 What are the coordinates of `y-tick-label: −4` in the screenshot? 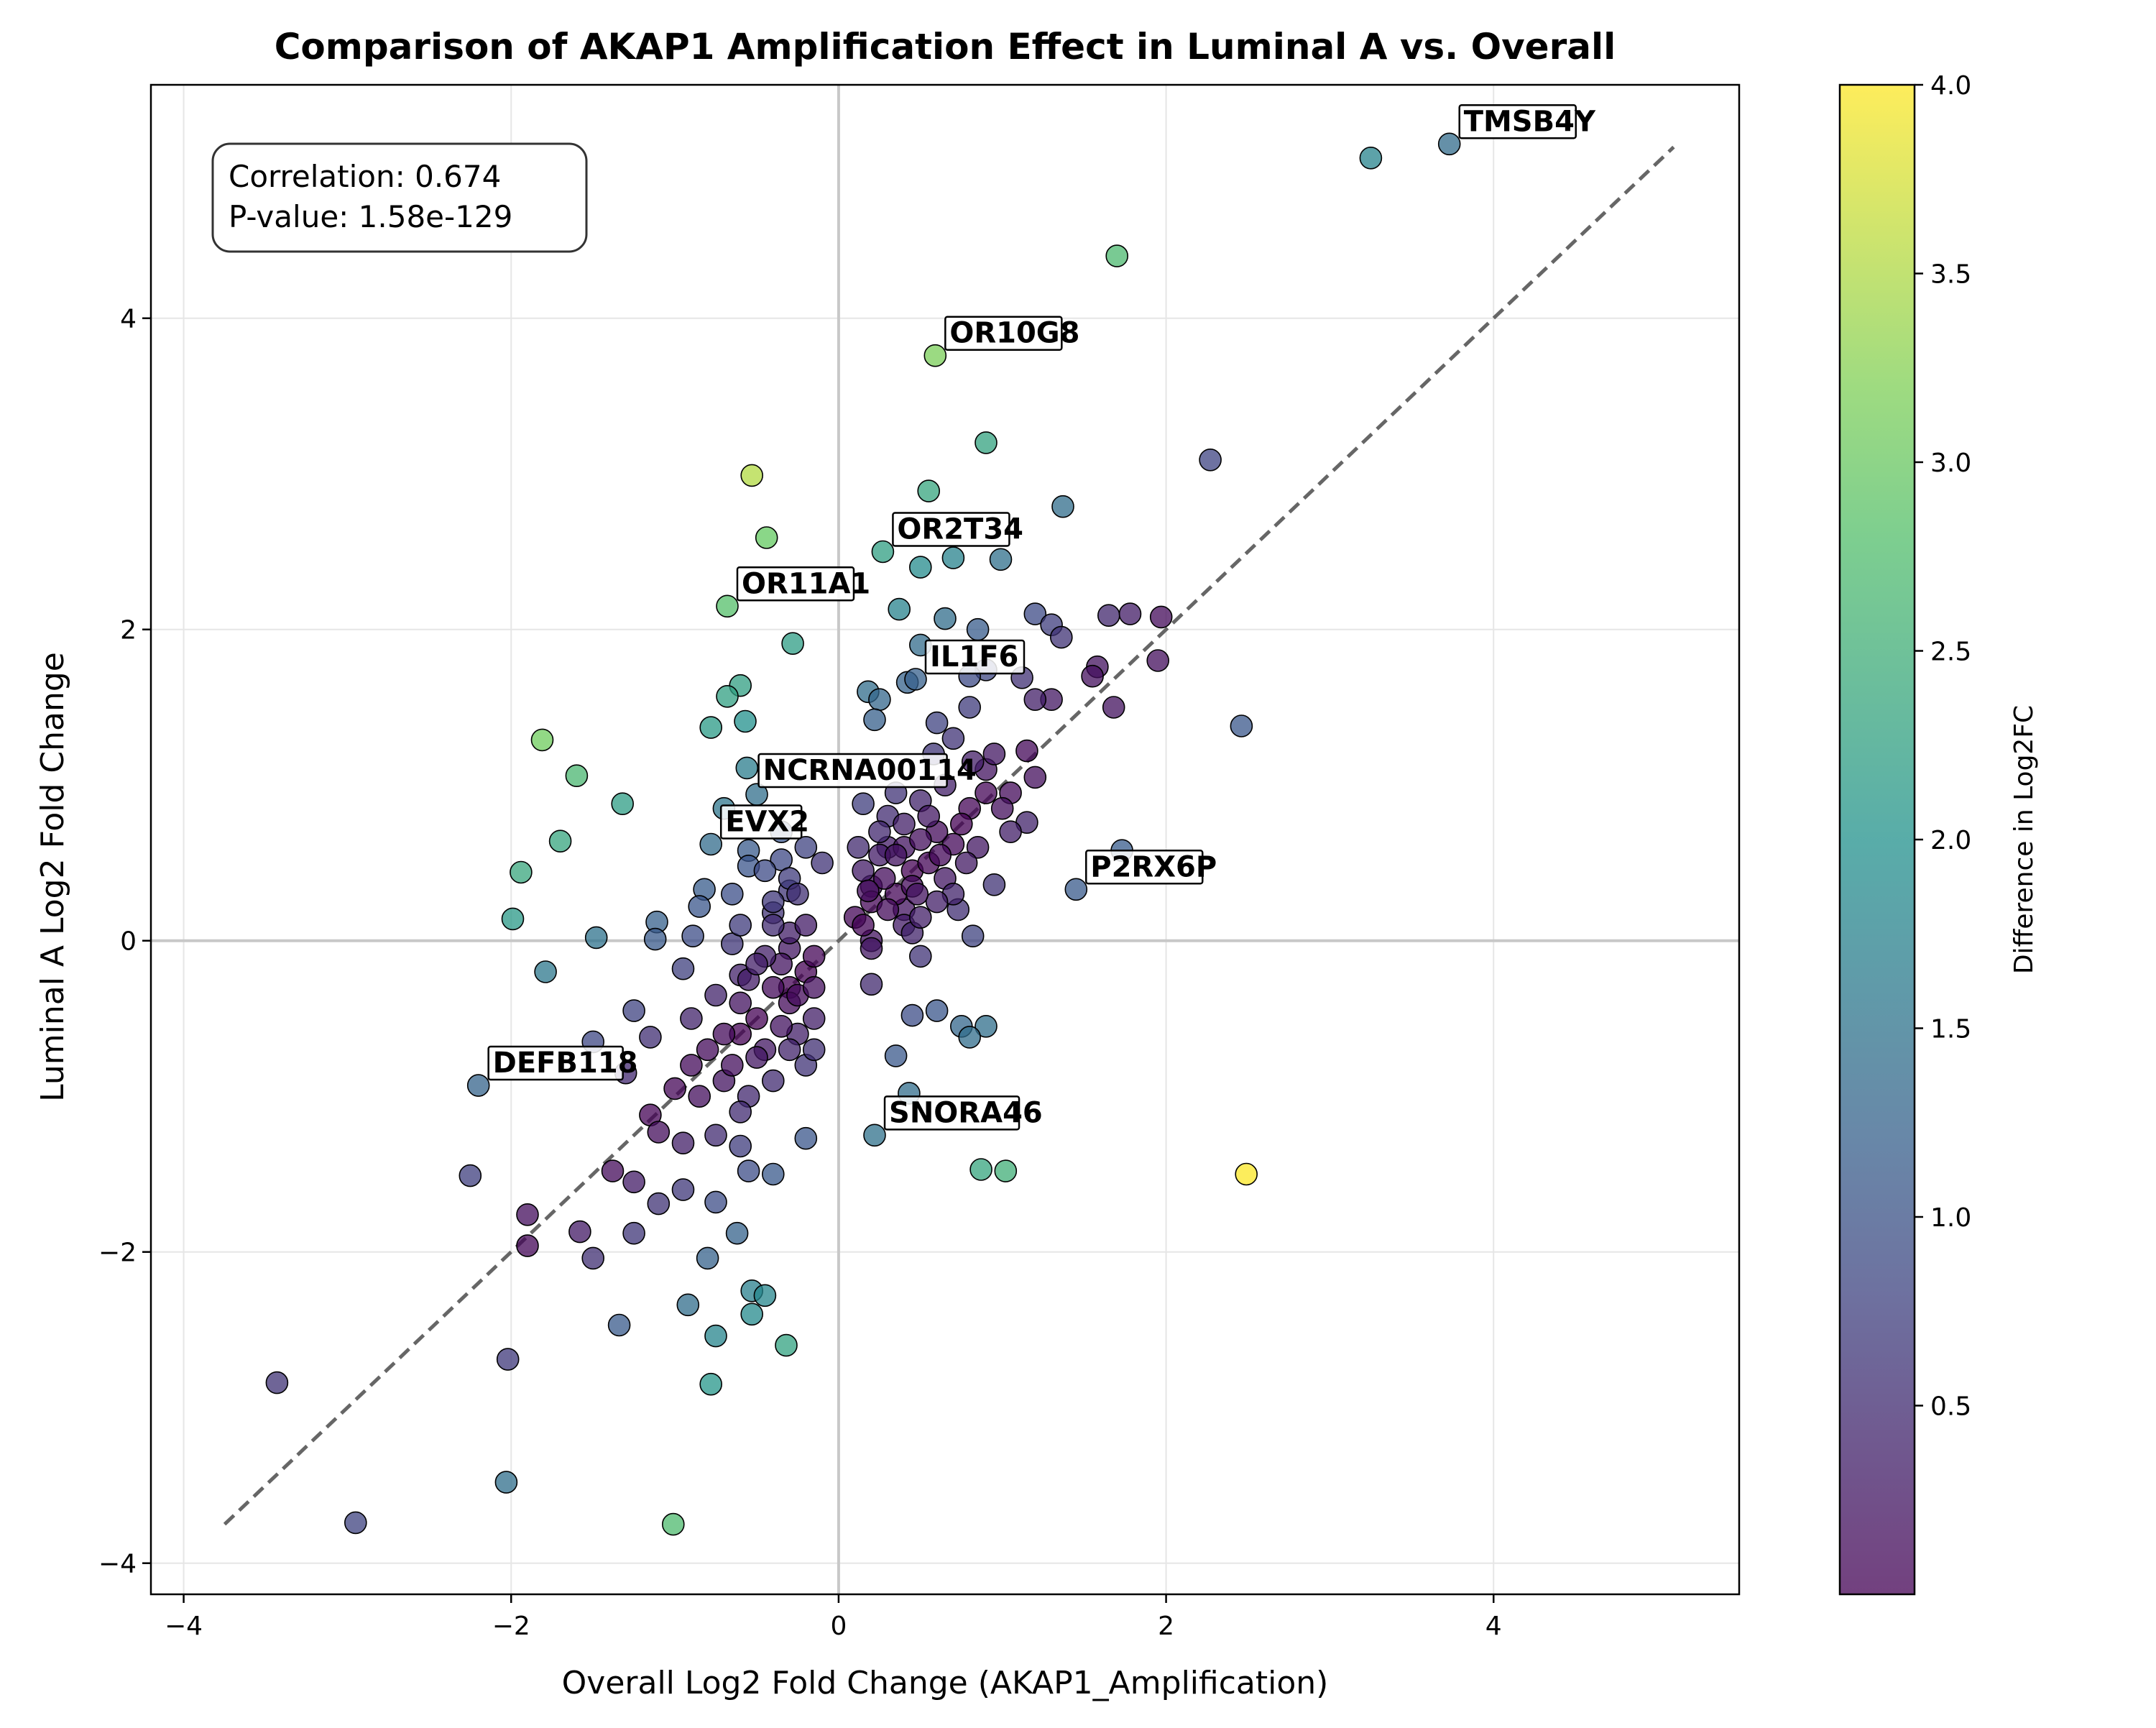 It's located at (118, 1564).